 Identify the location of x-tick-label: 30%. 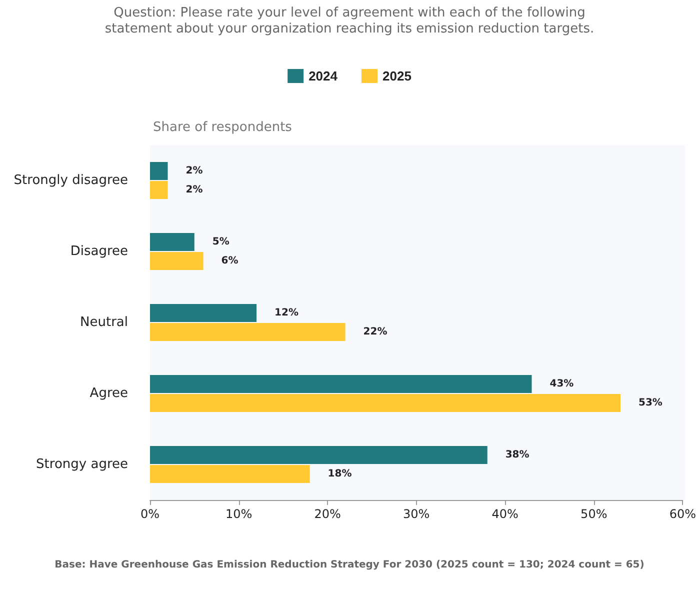
(416, 514).